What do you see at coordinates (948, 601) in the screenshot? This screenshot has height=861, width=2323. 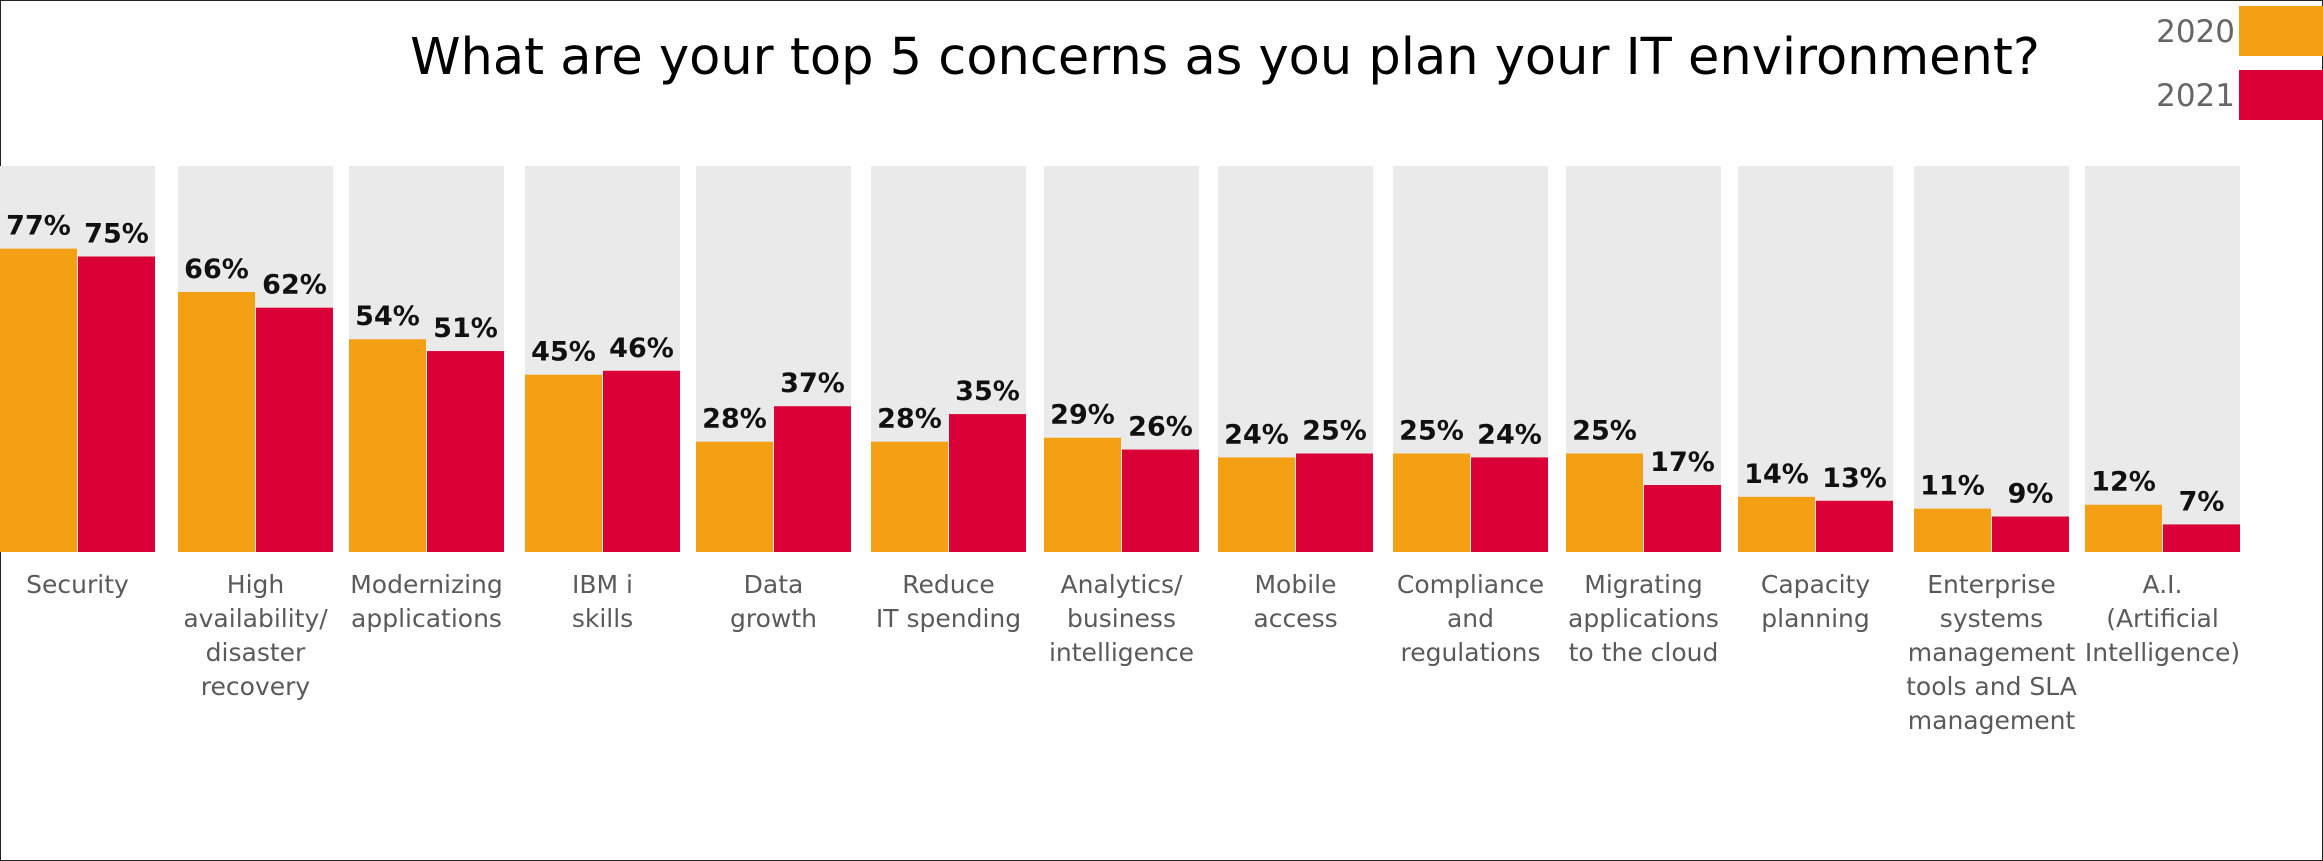 I see `category-label: Reduce IT spending` at bounding box center [948, 601].